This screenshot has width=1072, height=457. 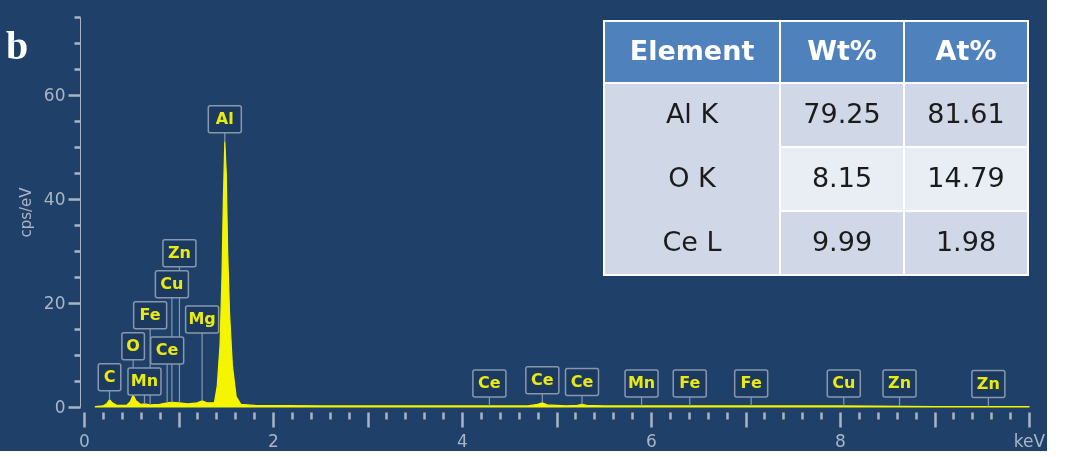 What do you see at coordinates (692, 241) in the screenshot?
I see `y-tick-label: Ce L` at bounding box center [692, 241].